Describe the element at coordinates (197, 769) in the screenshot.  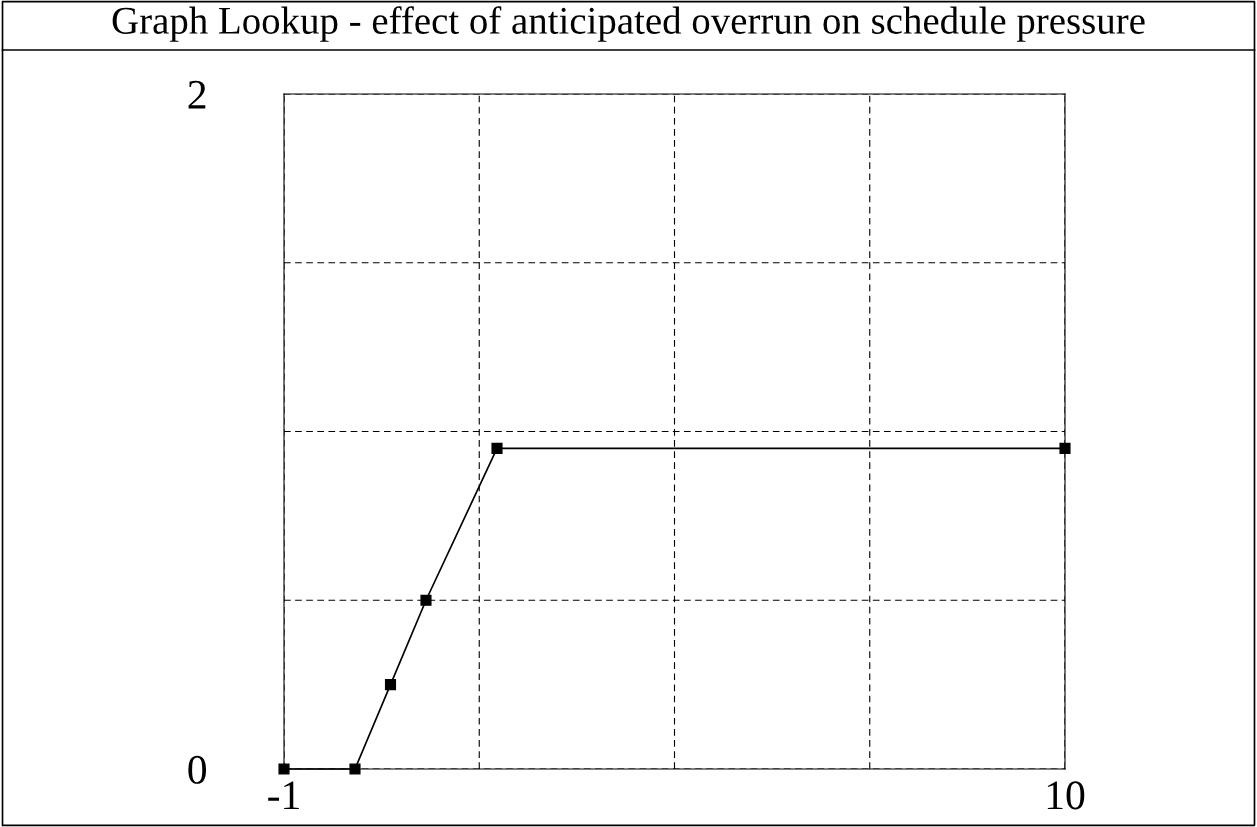
I see `y-tick-label: 0` at that location.